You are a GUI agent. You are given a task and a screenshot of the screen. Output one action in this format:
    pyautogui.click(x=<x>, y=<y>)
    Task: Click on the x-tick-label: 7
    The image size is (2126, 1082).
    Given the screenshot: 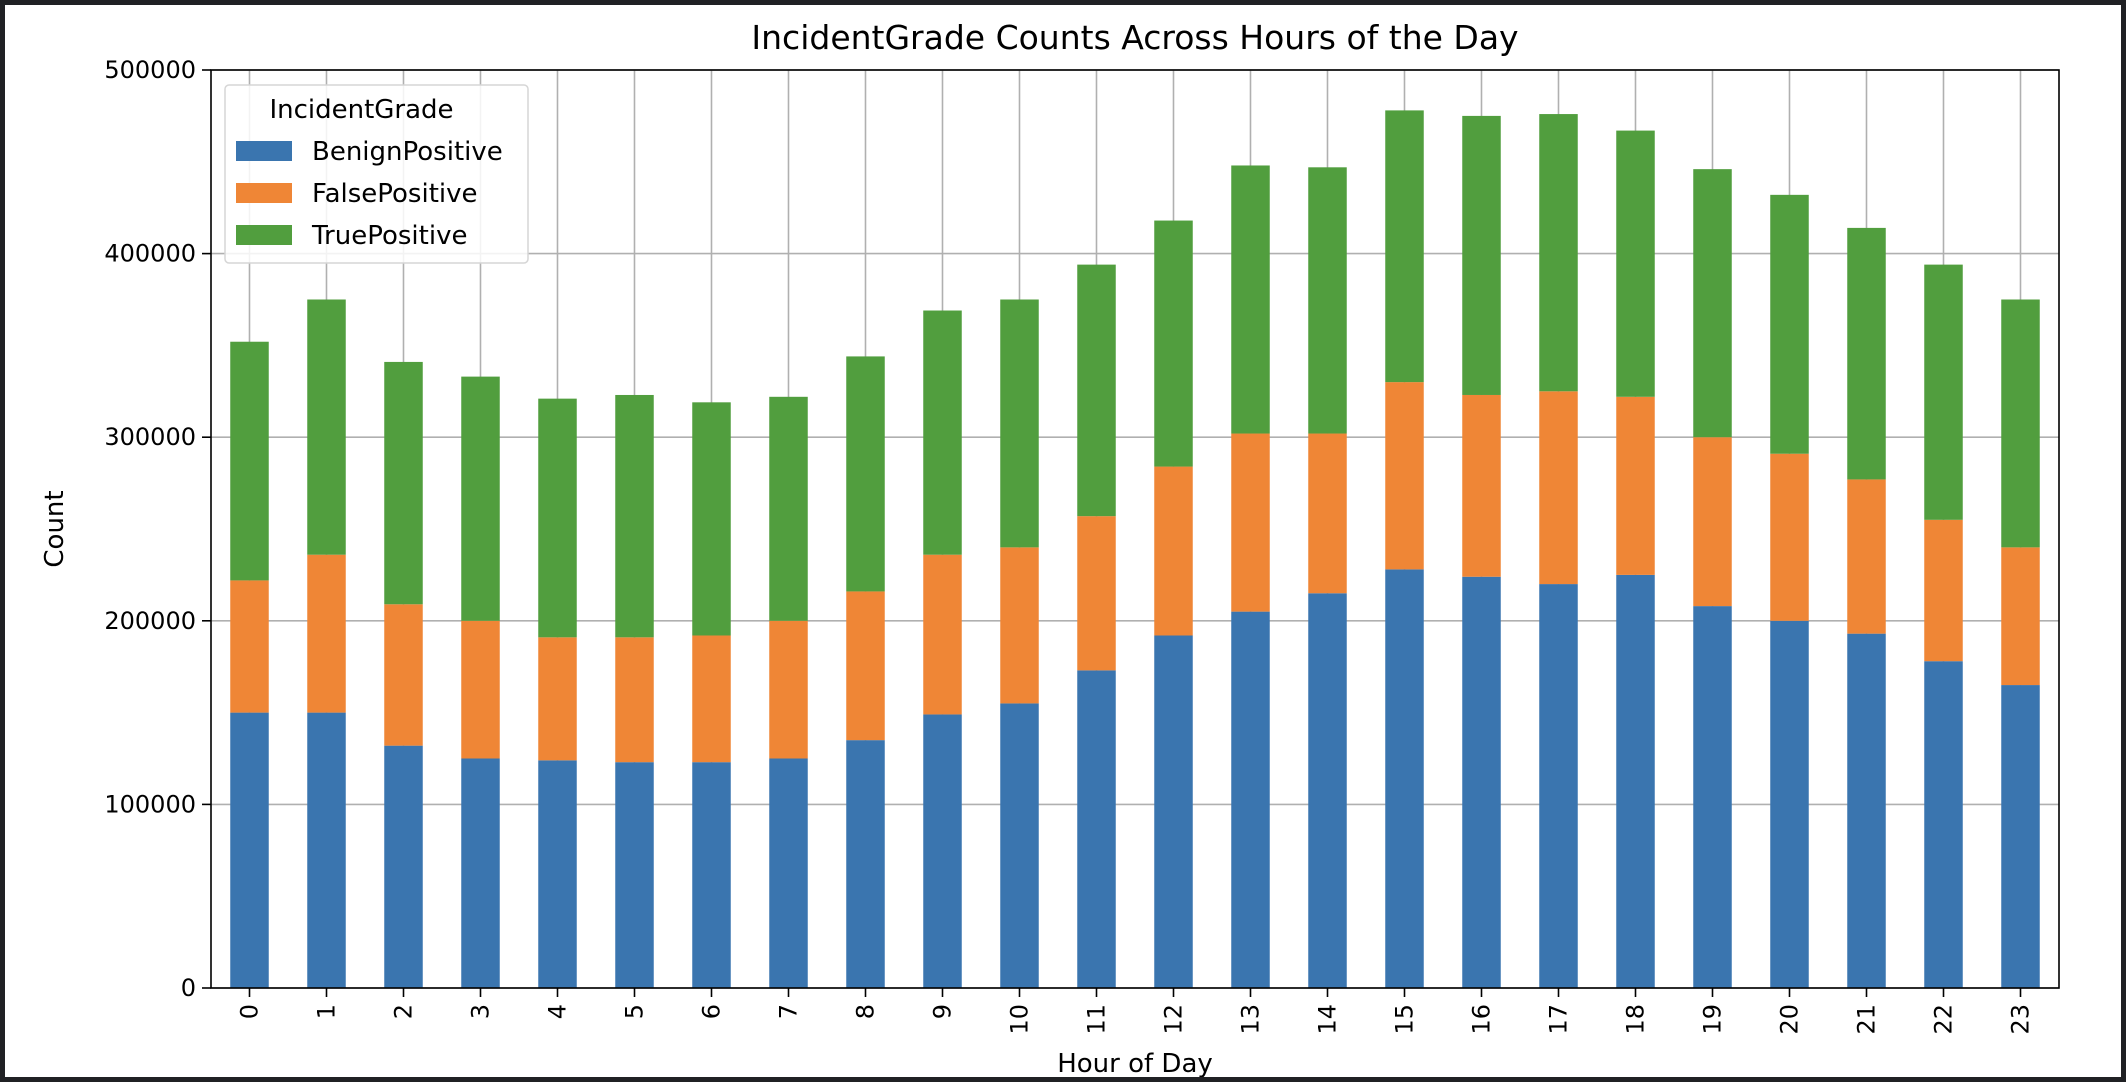 What is the action you would take?
    pyautogui.click(x=789, y=1011)
    